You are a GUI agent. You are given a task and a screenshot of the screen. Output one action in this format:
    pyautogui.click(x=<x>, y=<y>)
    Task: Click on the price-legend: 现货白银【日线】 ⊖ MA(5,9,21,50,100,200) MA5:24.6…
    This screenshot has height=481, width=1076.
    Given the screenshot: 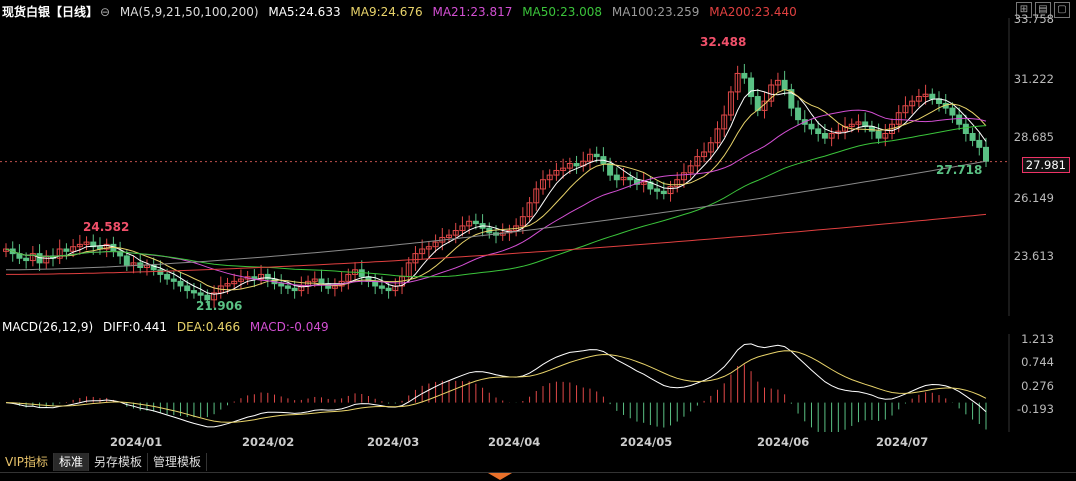 What is the action you would take?
    pyautogui.click(x=402, y=11)
    